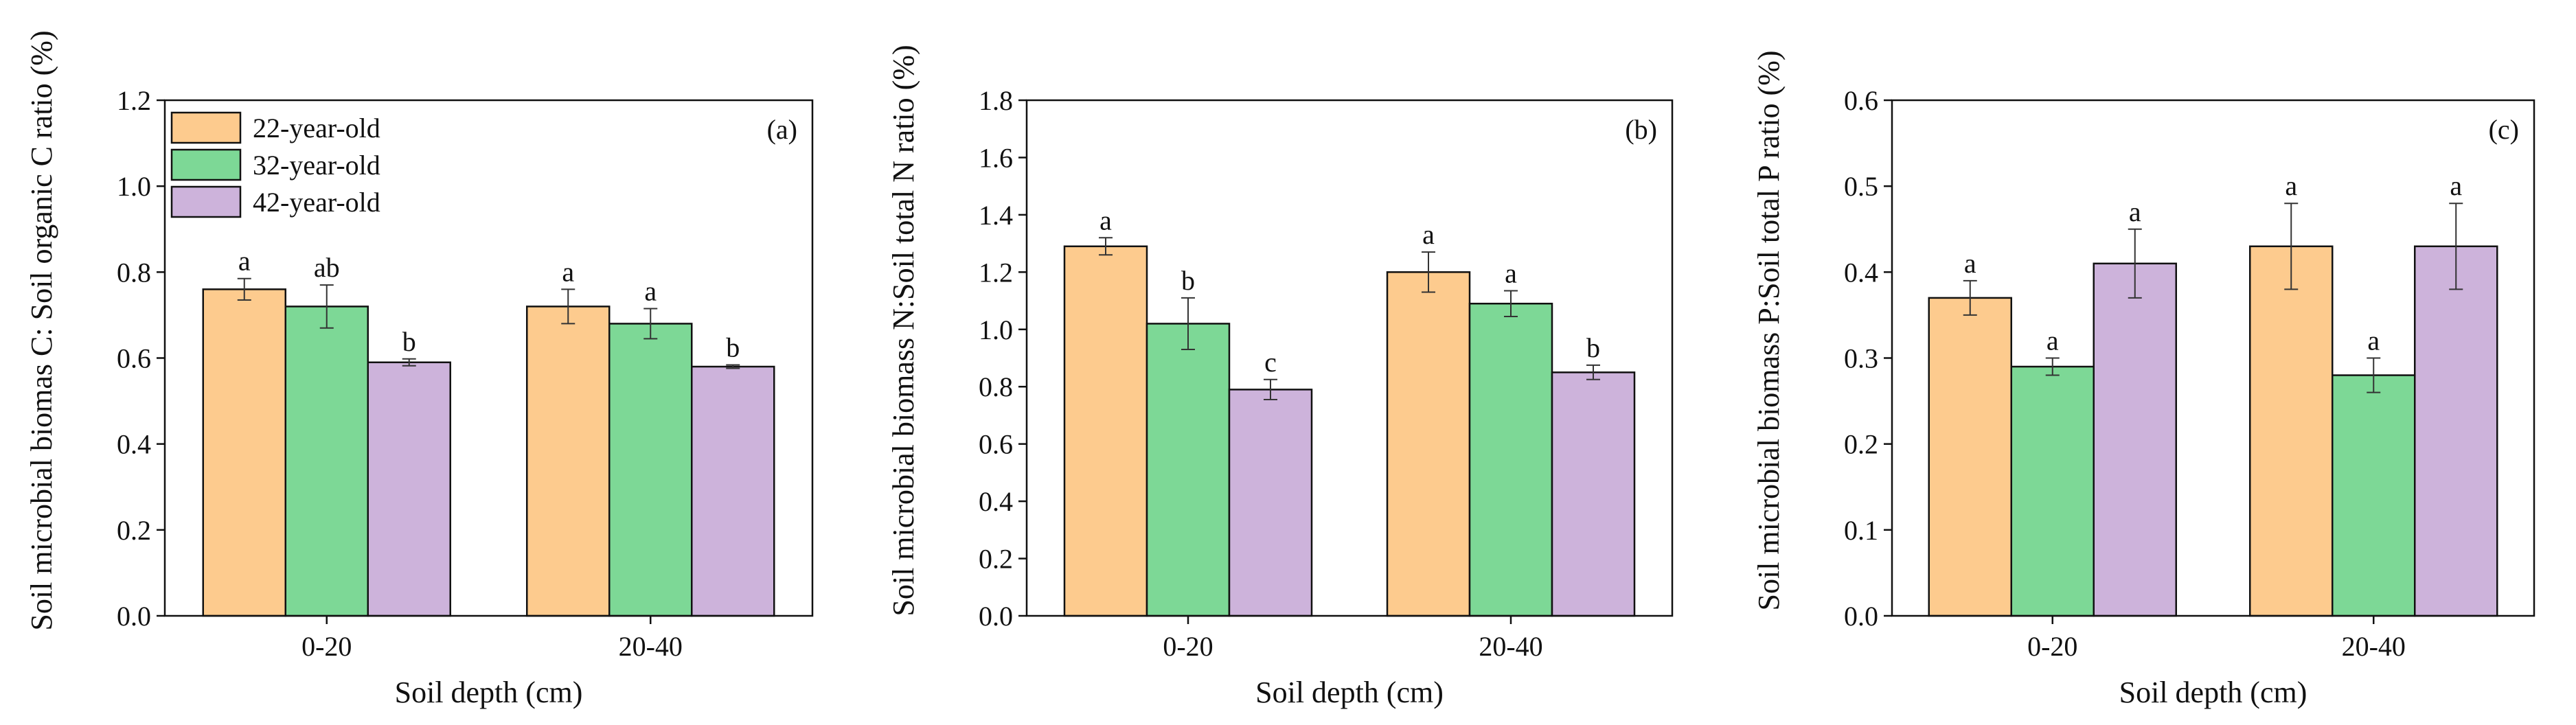 The height and width of the screenshot is (725, 2576). I want to click on panel-label: (c), so click(2504, 129).